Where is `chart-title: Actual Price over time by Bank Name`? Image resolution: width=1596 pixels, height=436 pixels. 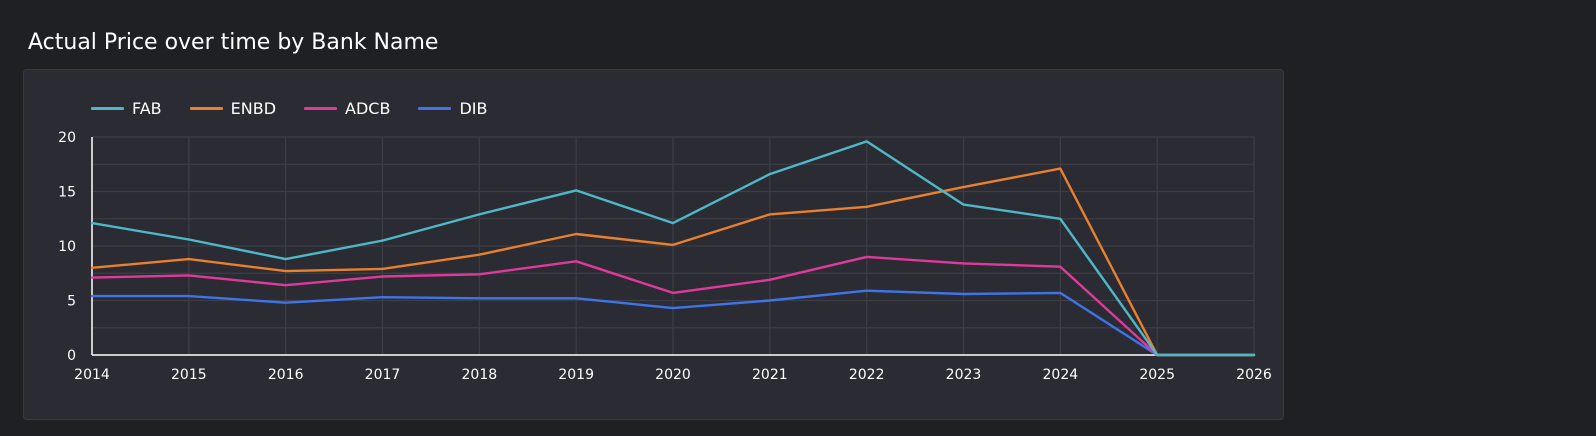 chart-title: Actual Price over time by Bank Name is located at coordinates (233, 42).